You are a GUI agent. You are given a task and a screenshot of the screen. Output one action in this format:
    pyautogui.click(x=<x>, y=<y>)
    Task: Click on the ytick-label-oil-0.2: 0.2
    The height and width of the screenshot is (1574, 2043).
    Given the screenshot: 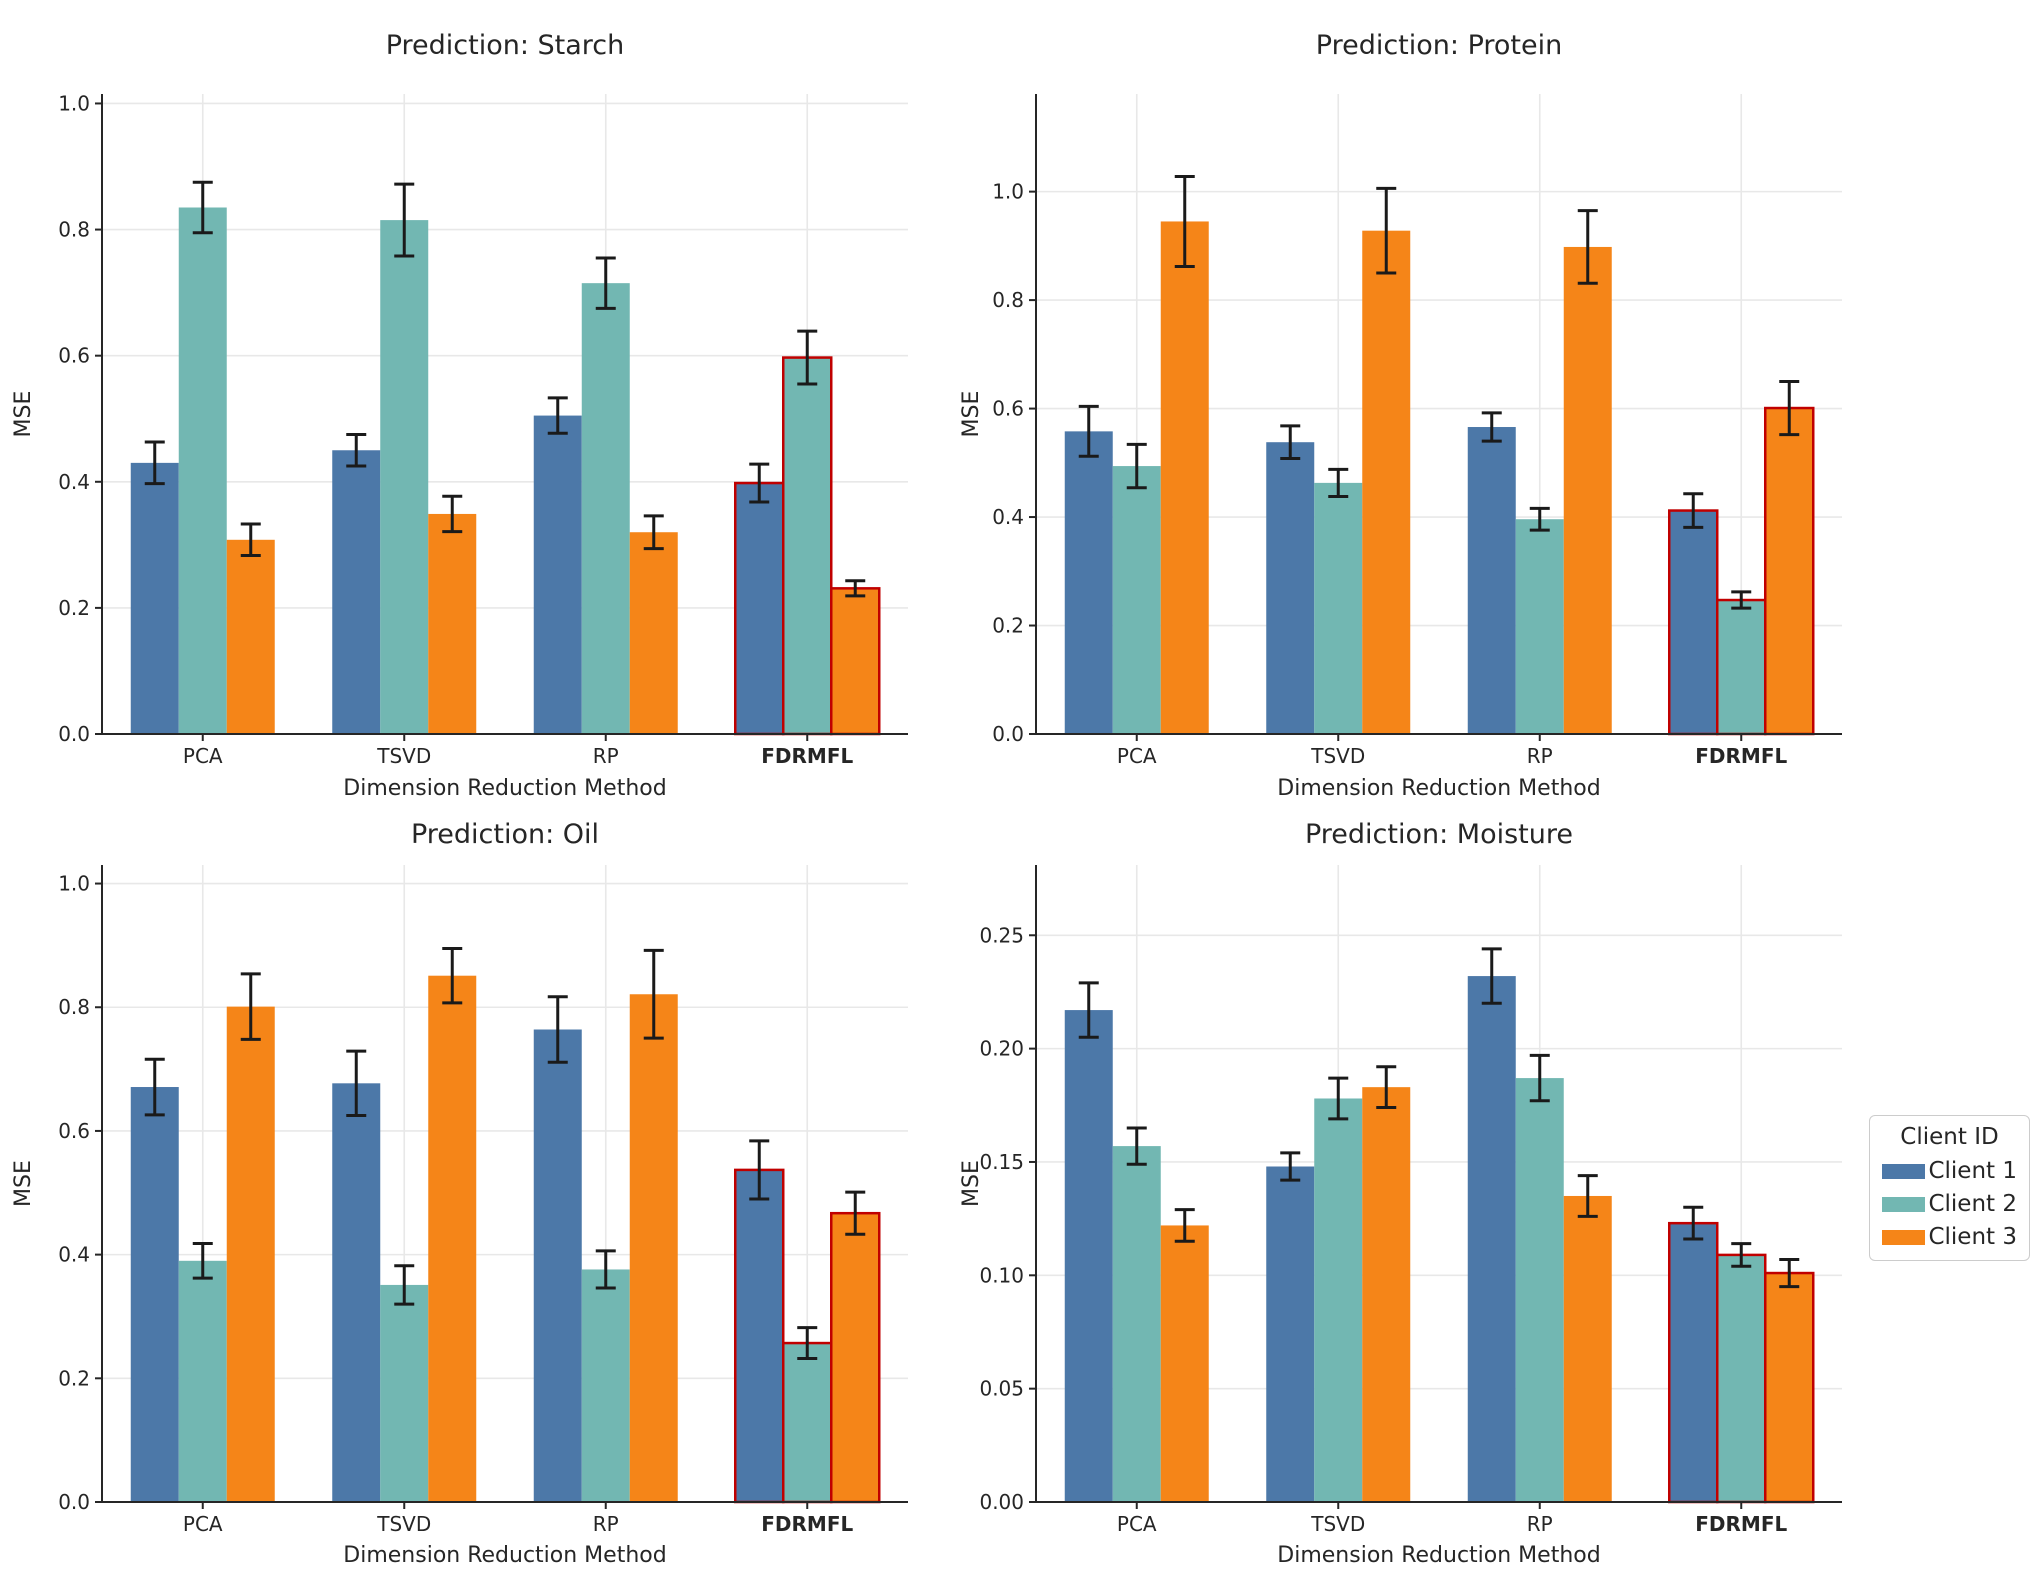 What is the action you would take?
    pyautogui.click(x=74, y=1378)
    